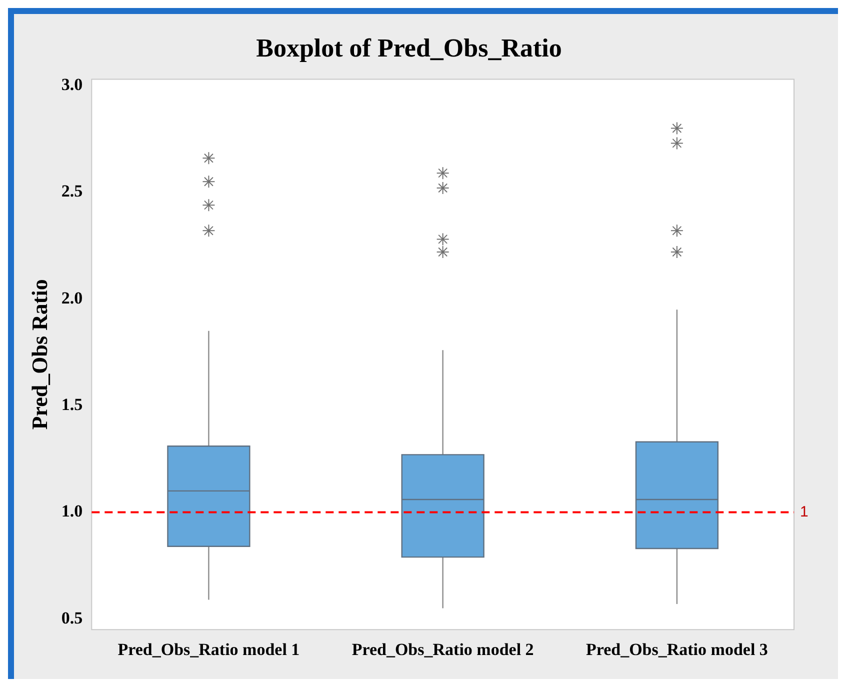 The image size is (846, 689). What do you see at coordinates (39, 354) in the screenshot?
I see `y-axis-title: Pred_Obs Ratio` at bounding box center [39, 354].